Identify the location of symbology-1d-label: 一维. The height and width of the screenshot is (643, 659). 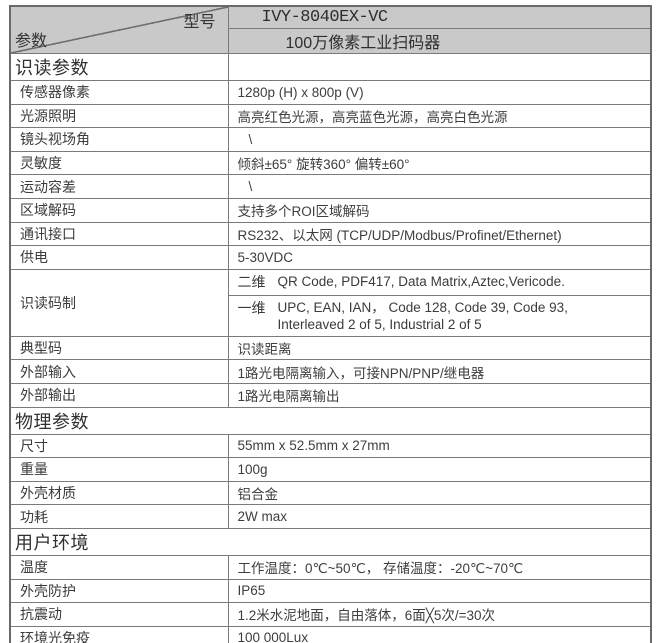
(251, 308).